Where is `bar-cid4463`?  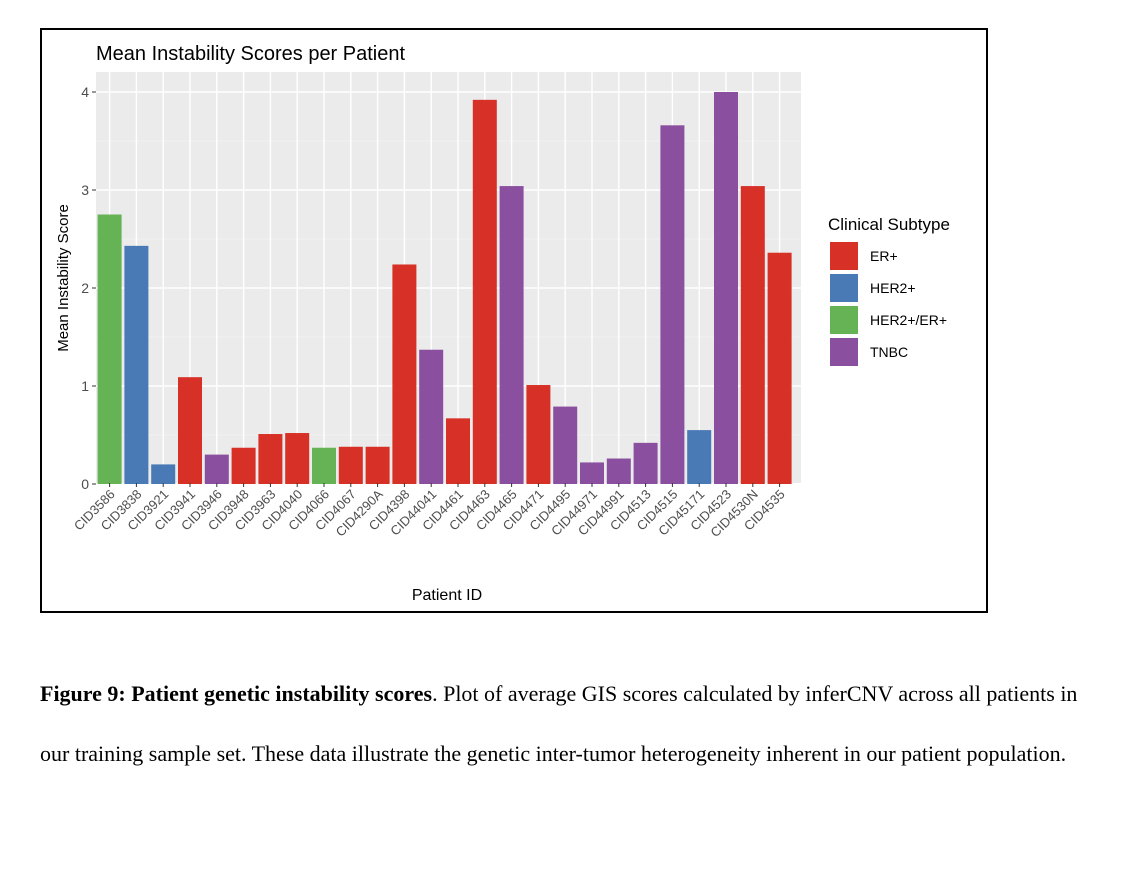
bar-cid4463 is located at coordinates (484, 291).